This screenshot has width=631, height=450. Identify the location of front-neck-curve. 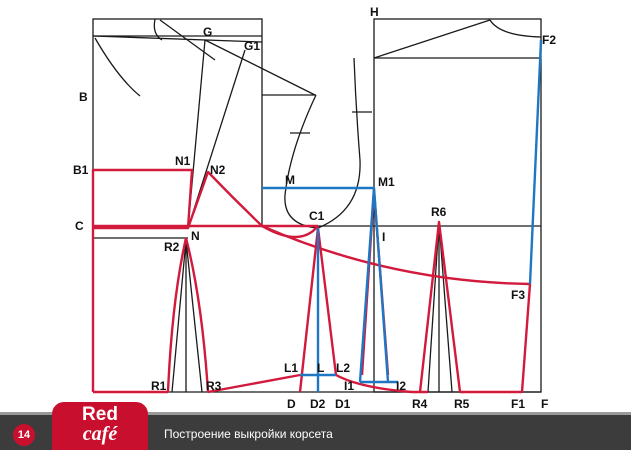
(515, 28).